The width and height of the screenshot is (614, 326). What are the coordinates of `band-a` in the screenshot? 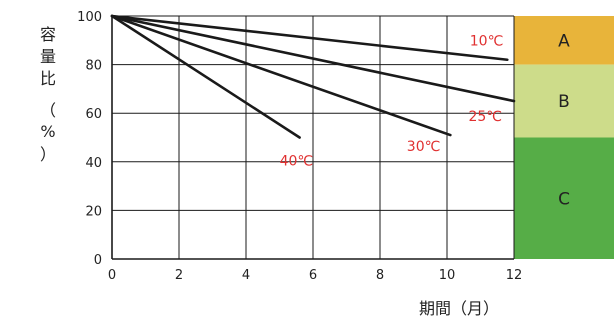 It's located at (564, 40).